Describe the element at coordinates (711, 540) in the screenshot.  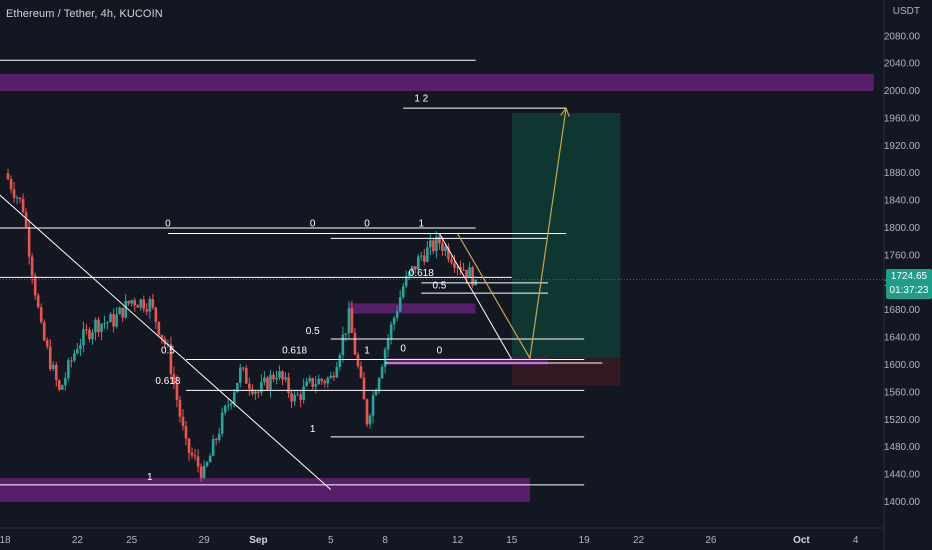
I see `time-tick-label: 26` at that location.